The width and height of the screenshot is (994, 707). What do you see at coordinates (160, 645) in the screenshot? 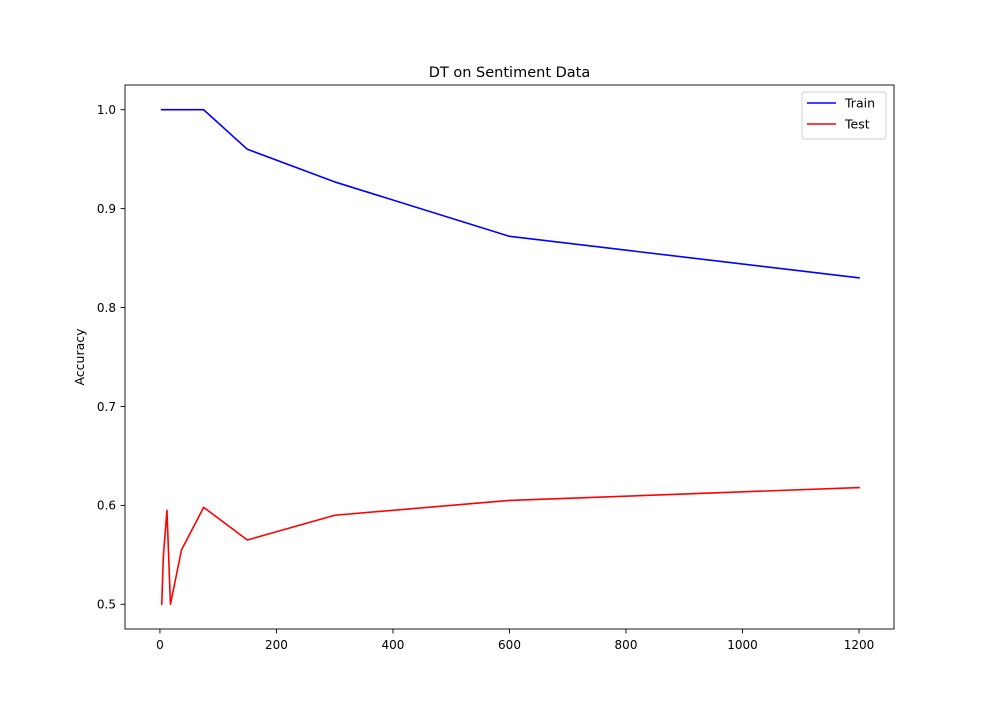
I see `x-tick-label: 0` at bounding box center [160, 645].